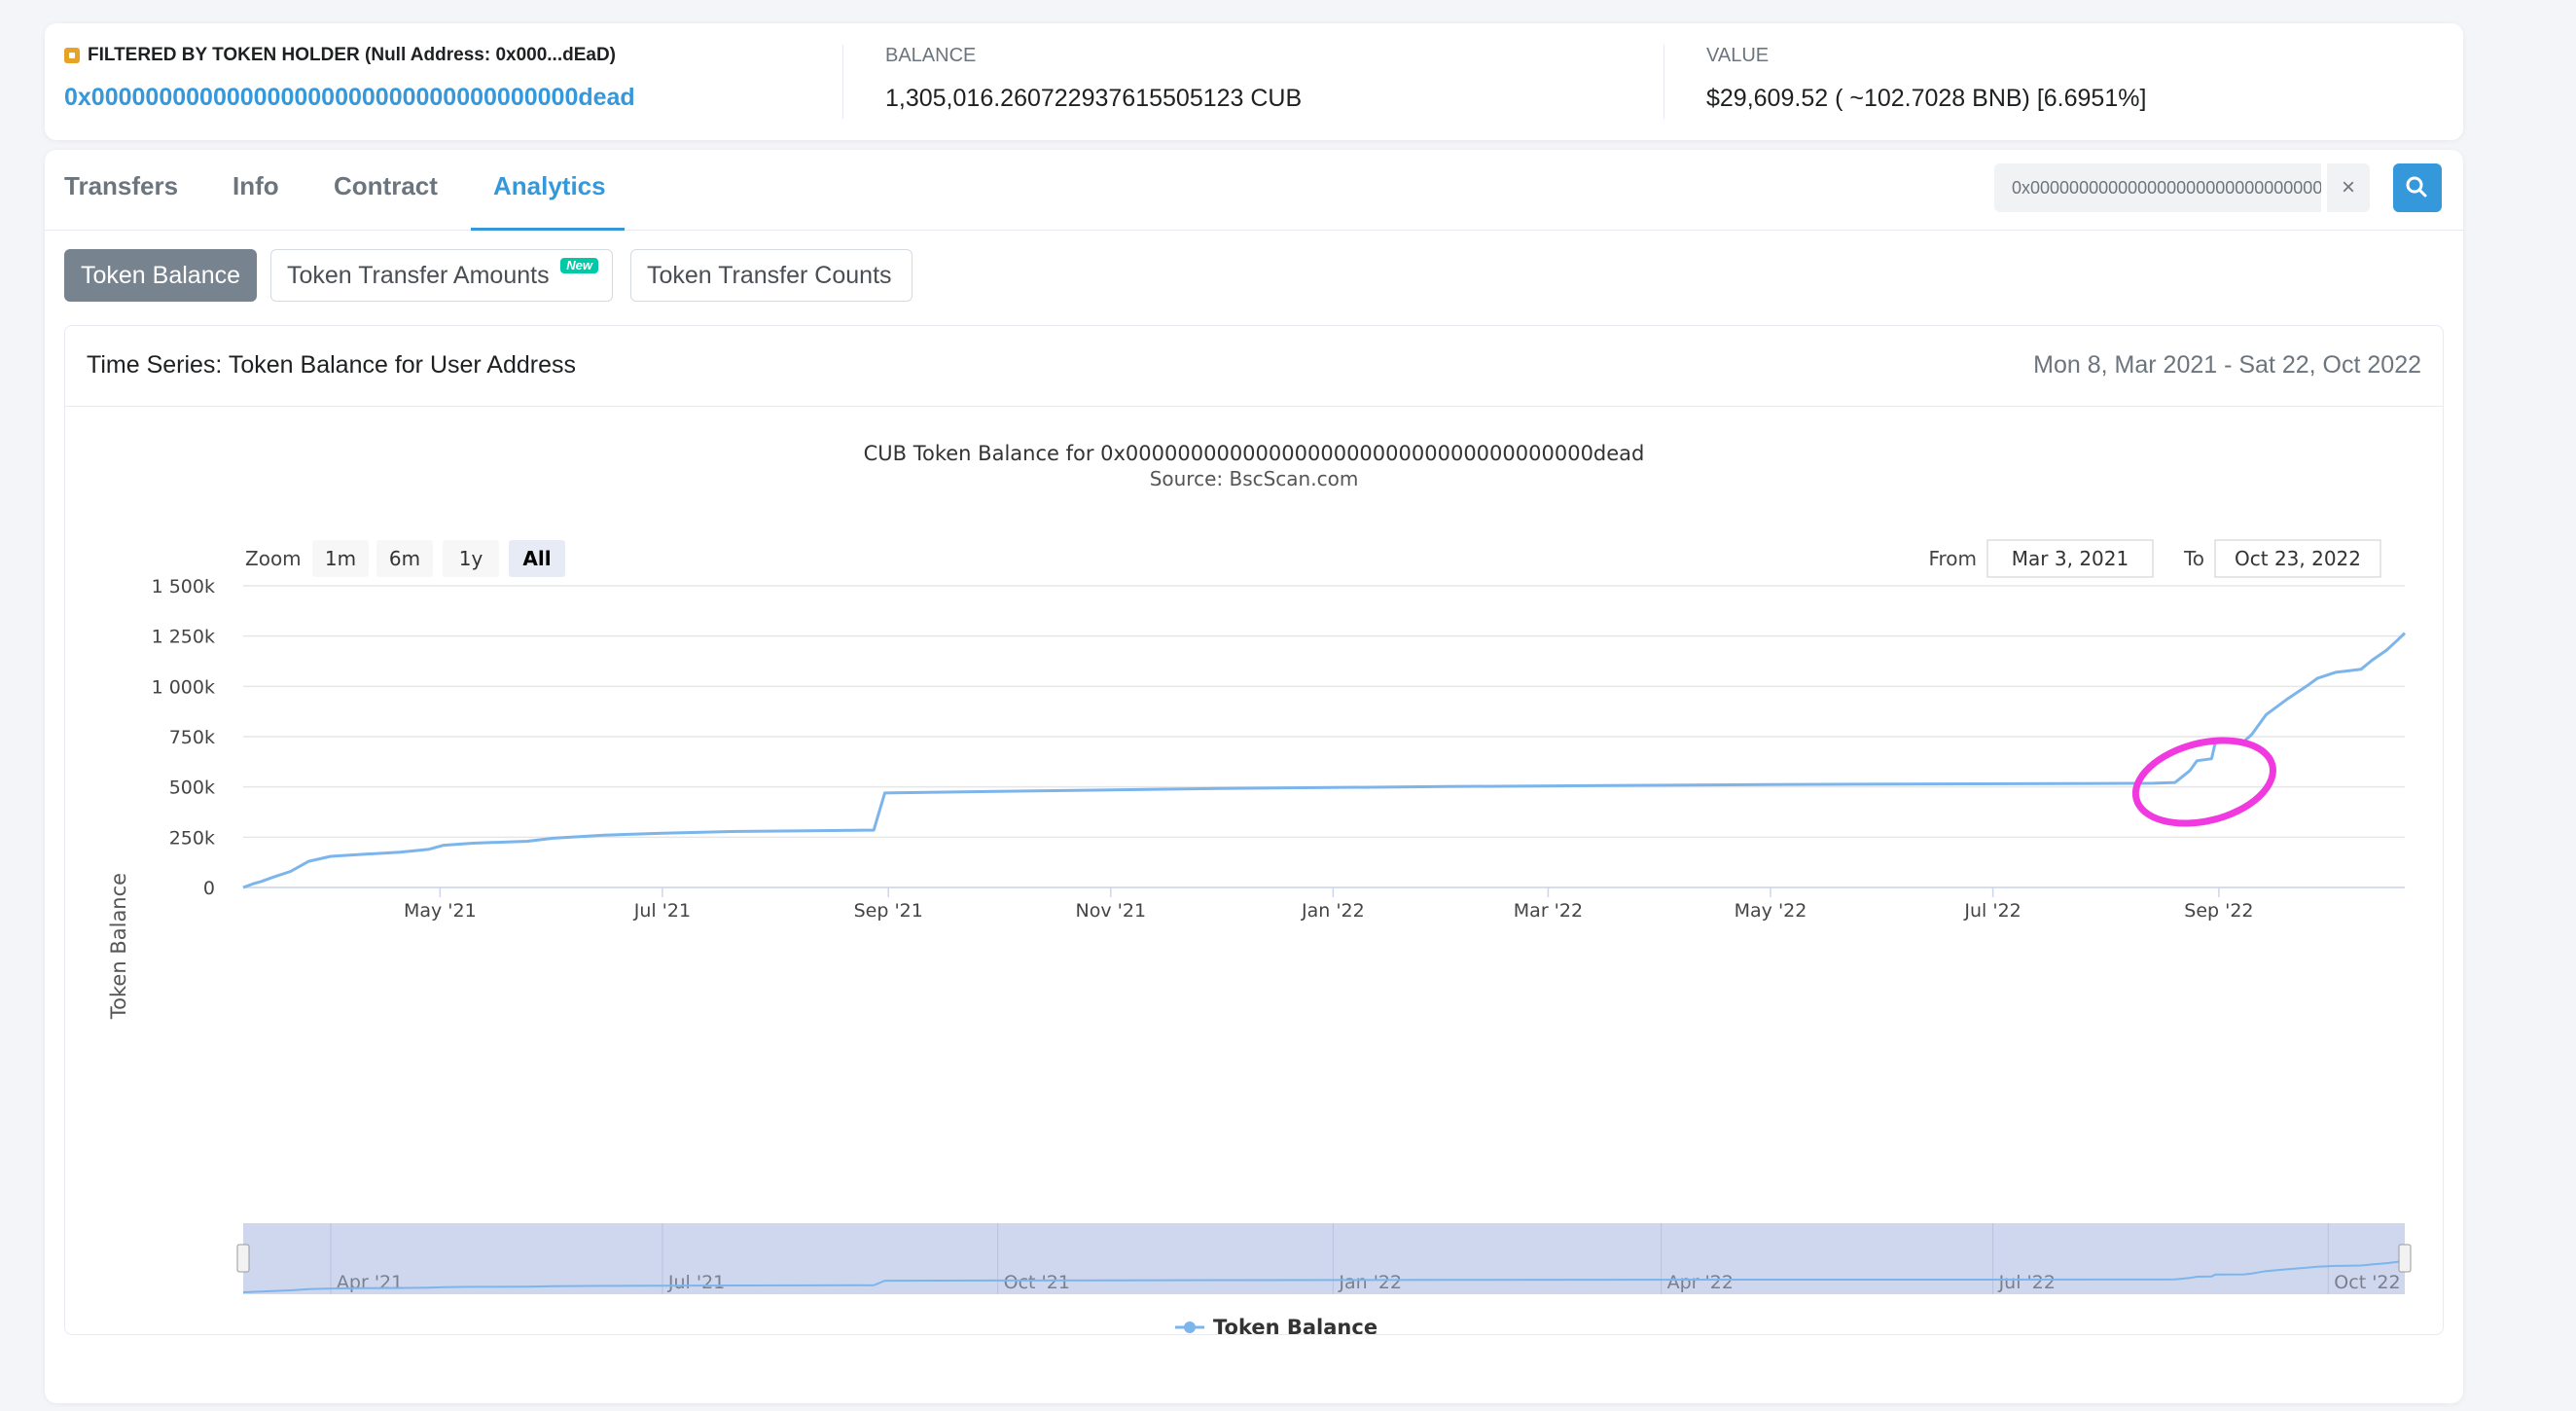 The image size is (2576, 1411). I want to click on subtab-token-transfer-amounts-label: Token Transfer Amounts, so click(418, 275).